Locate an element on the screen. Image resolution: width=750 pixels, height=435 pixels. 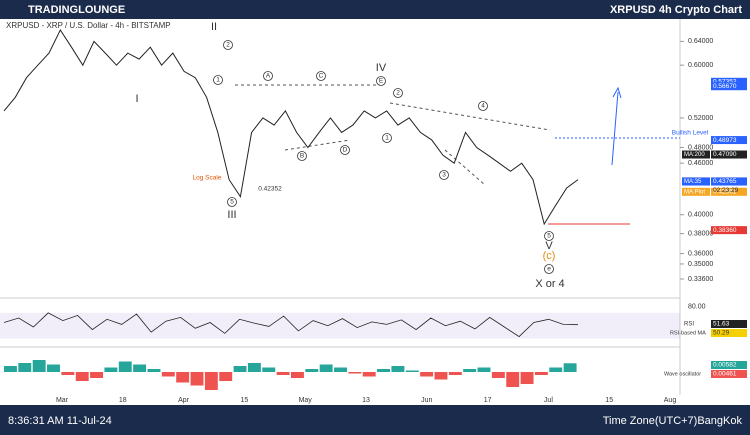
y-tick-label: 0.46000 is located at coordinates (700, 163).